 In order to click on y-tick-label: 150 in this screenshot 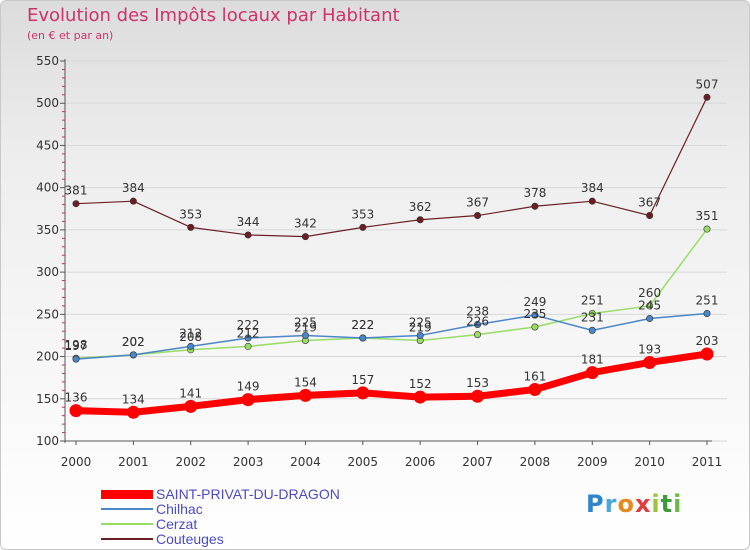, I will do `click(47, 399)`.